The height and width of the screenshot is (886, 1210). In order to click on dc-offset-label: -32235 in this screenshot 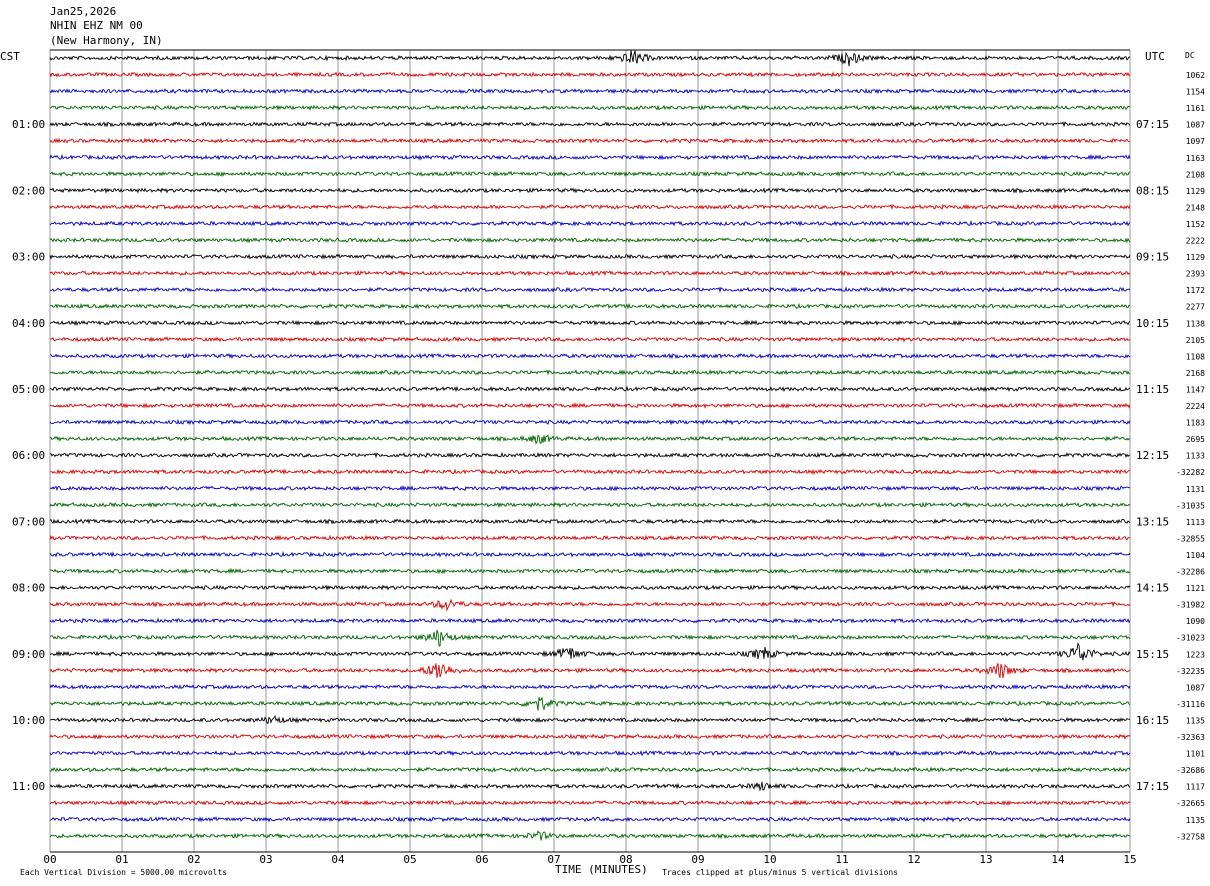, I will do `click(1190, 671)`.